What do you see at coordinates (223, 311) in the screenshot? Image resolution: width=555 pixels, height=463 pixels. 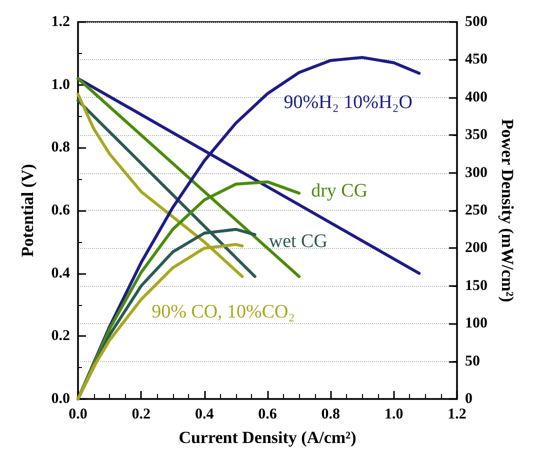 I see `series-label: 90% CO, 10%CO₂` at bounding box center [223, 311].